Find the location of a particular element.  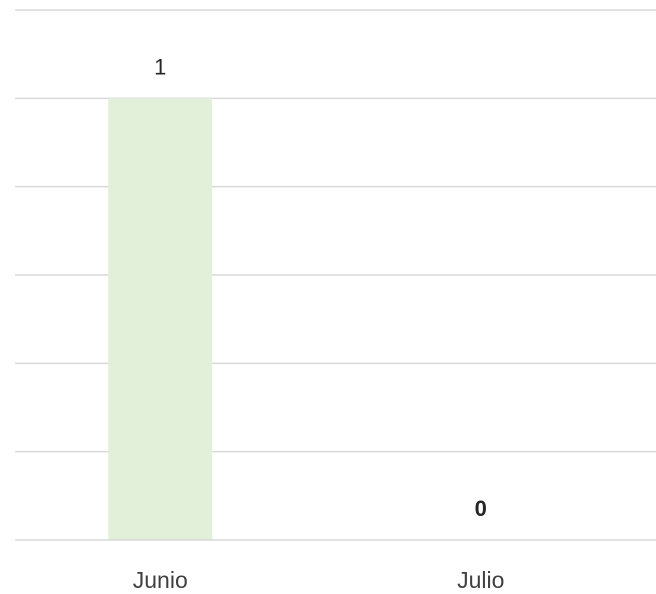

bar-junio is located at coordinates (160, 319).